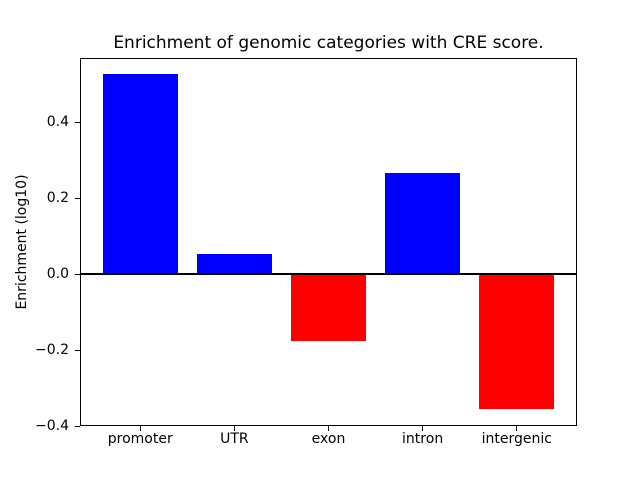 The height and width of the screenshot is (480, 640). What do you see at coordinates (423, 439) in the screenshot?
I see `x-tick-label-intron: intron` at bounding box center [423, 439].